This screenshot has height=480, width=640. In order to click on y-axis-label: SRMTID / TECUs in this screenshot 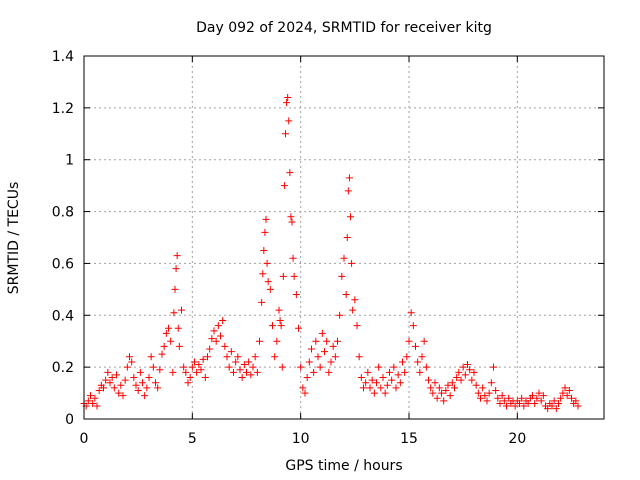, I will do `click(14, 238)`.